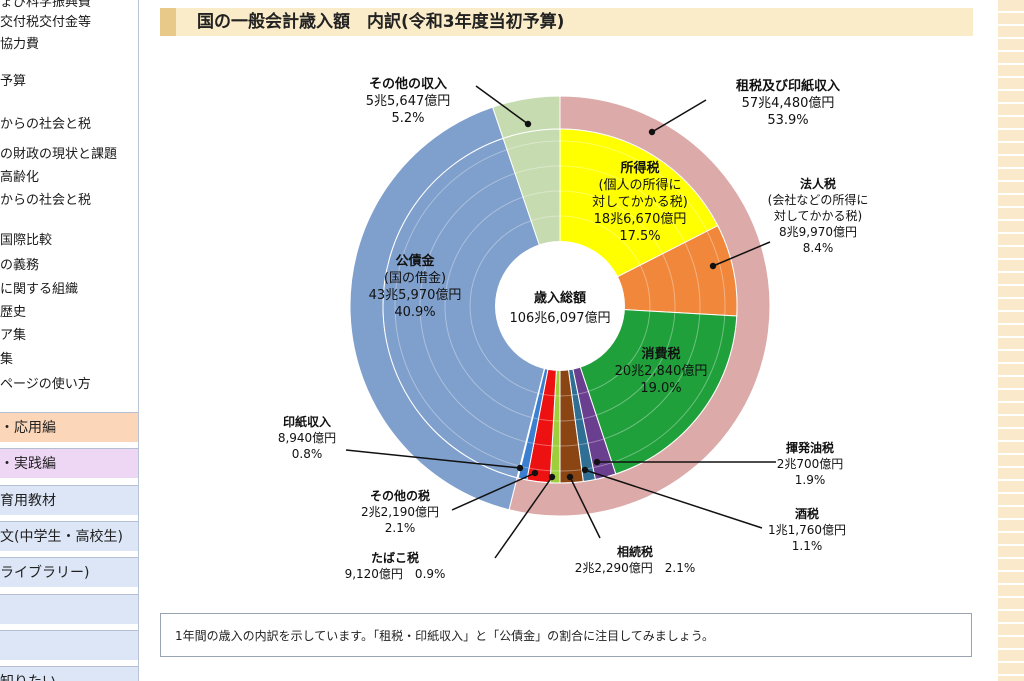 The image size is (1024, 681). What do you see at coordinates (635, 551) in the screenshot?
I see `label-souzokuzei-line: 相続税` at bounding box center [635, 551].